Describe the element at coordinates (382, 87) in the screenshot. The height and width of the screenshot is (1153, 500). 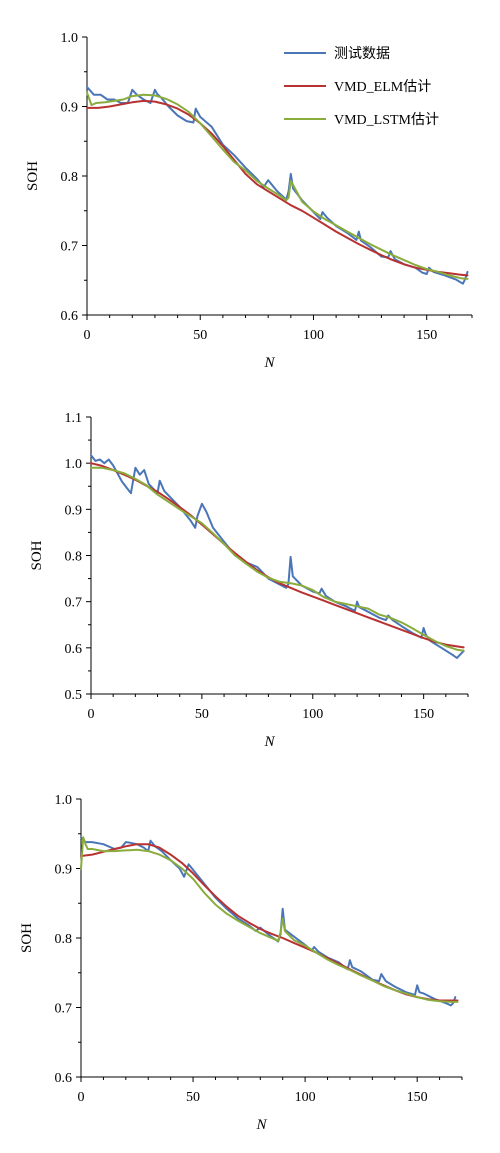
I see `legend-label-2: VMD_ELM估计` at that location.